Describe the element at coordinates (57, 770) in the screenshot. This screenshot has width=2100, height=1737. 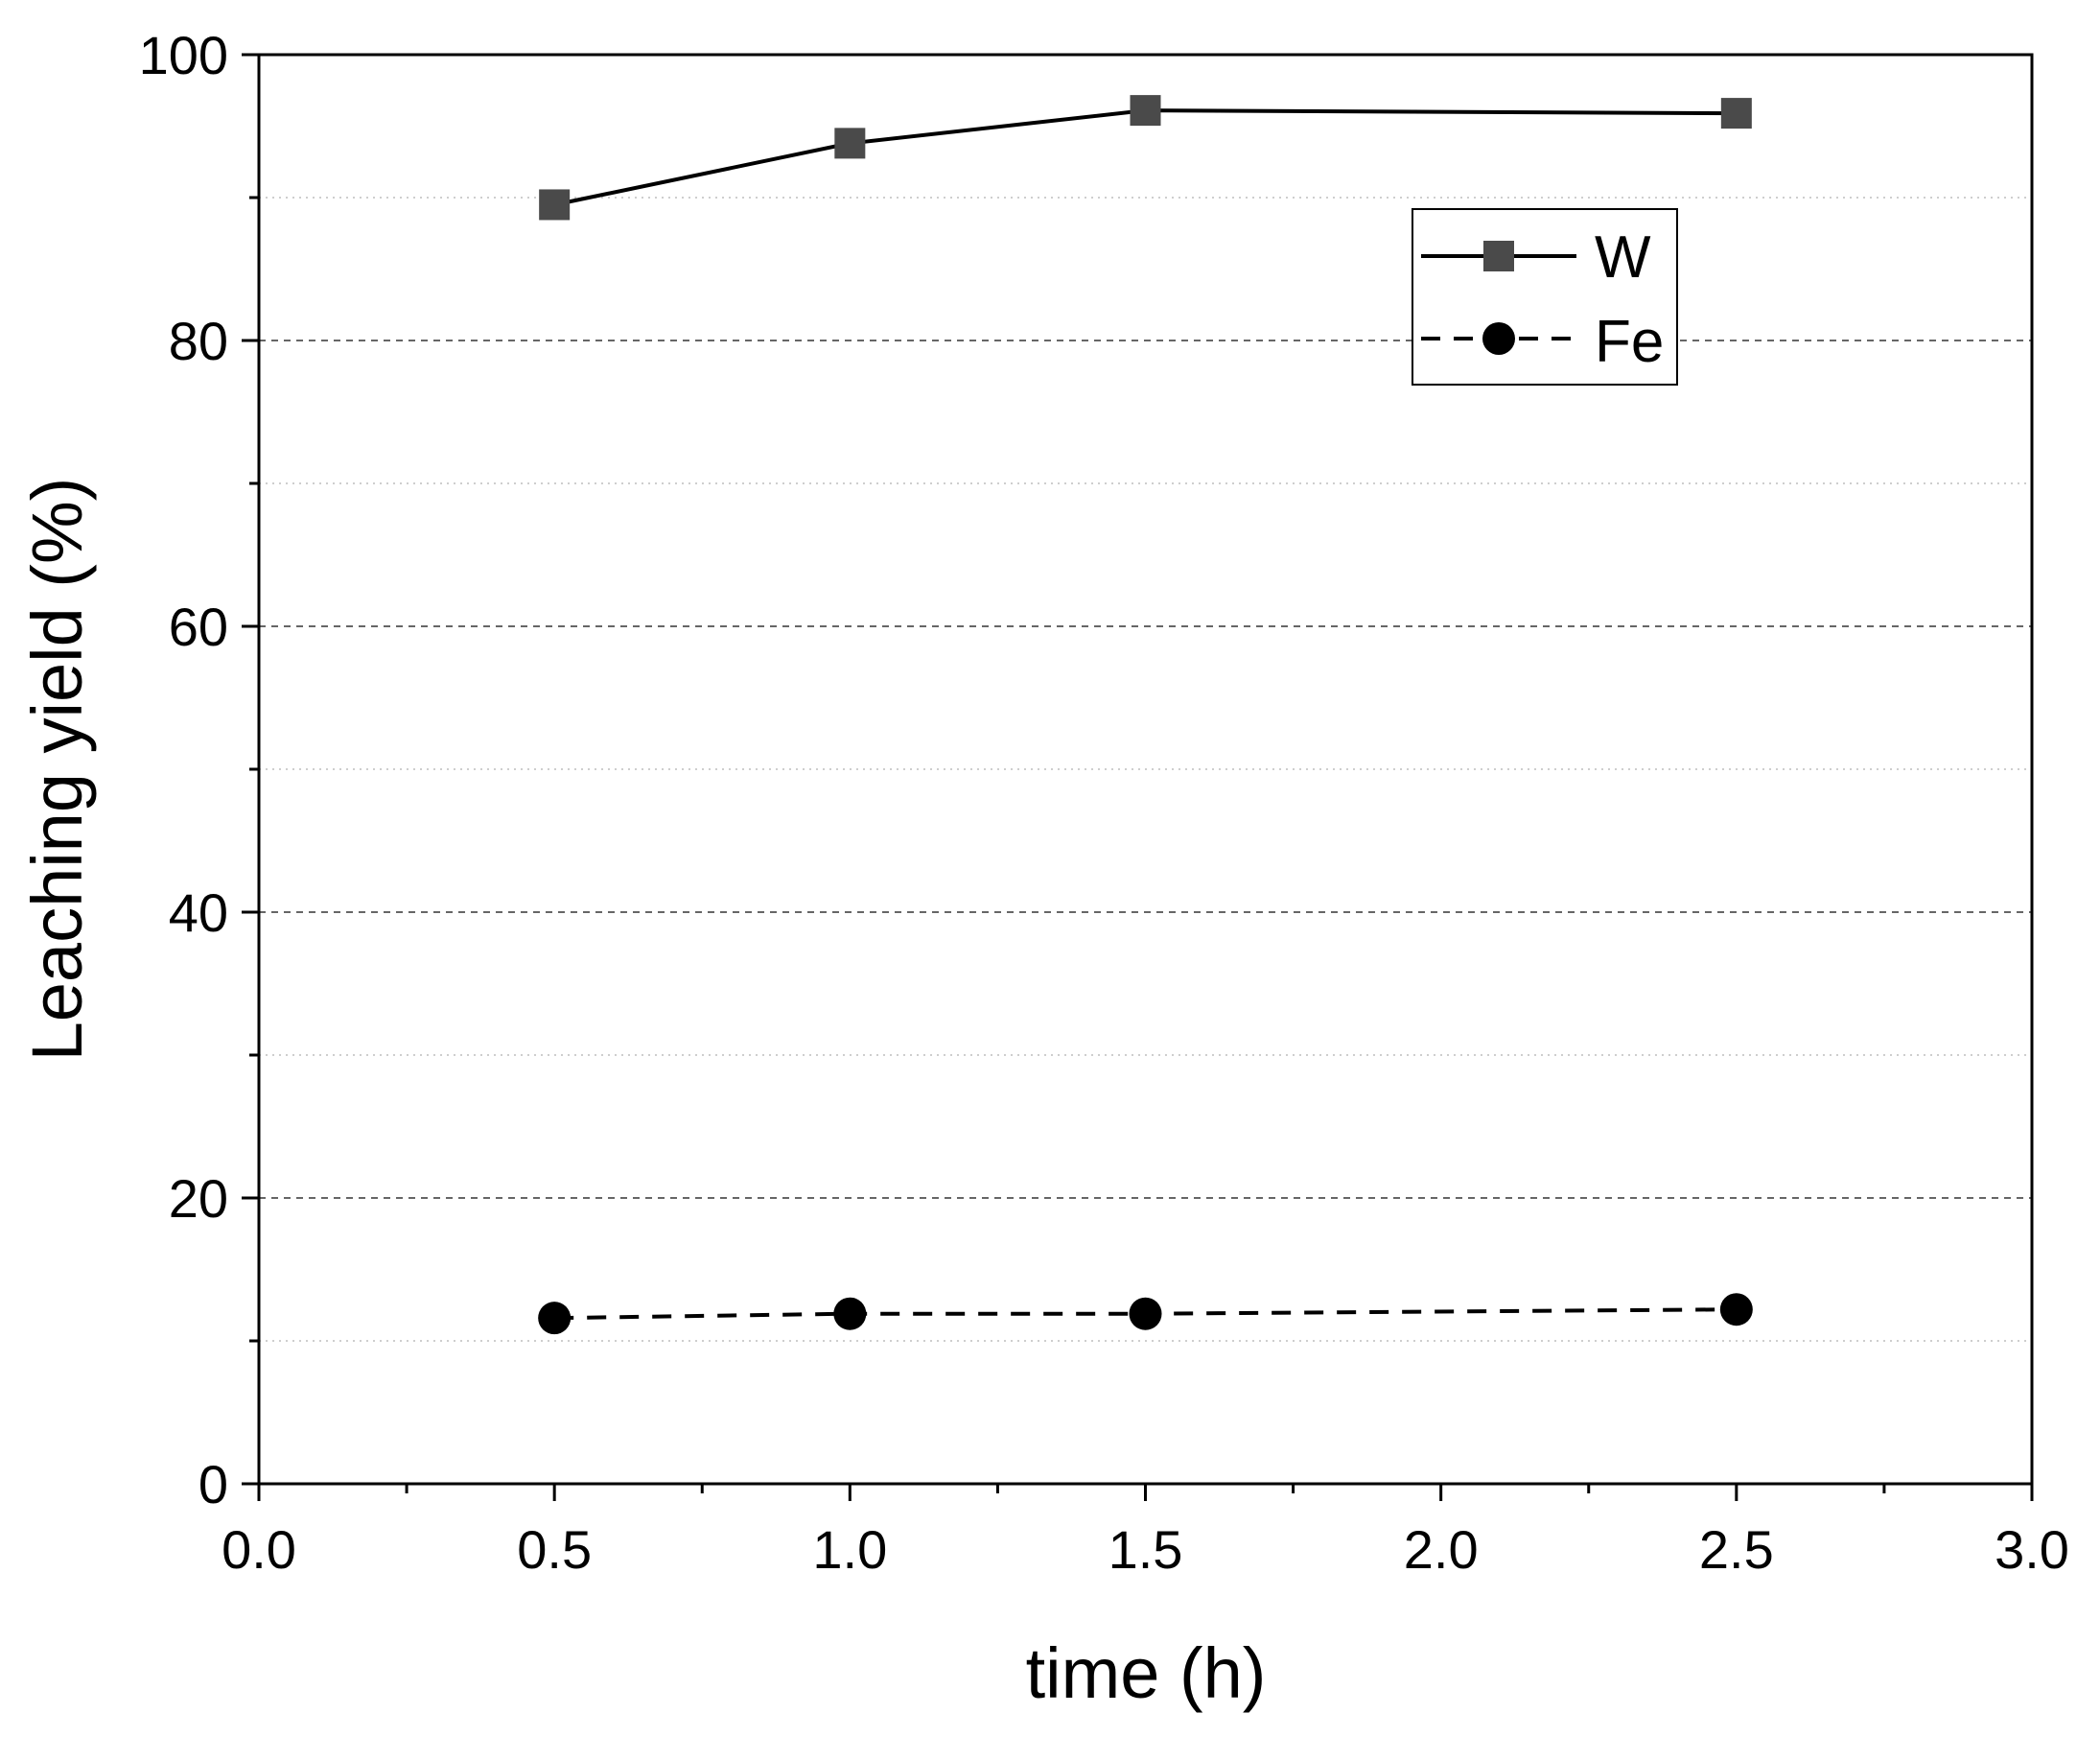
I see `y-axis-label: Leaching yield (%)` at that location.